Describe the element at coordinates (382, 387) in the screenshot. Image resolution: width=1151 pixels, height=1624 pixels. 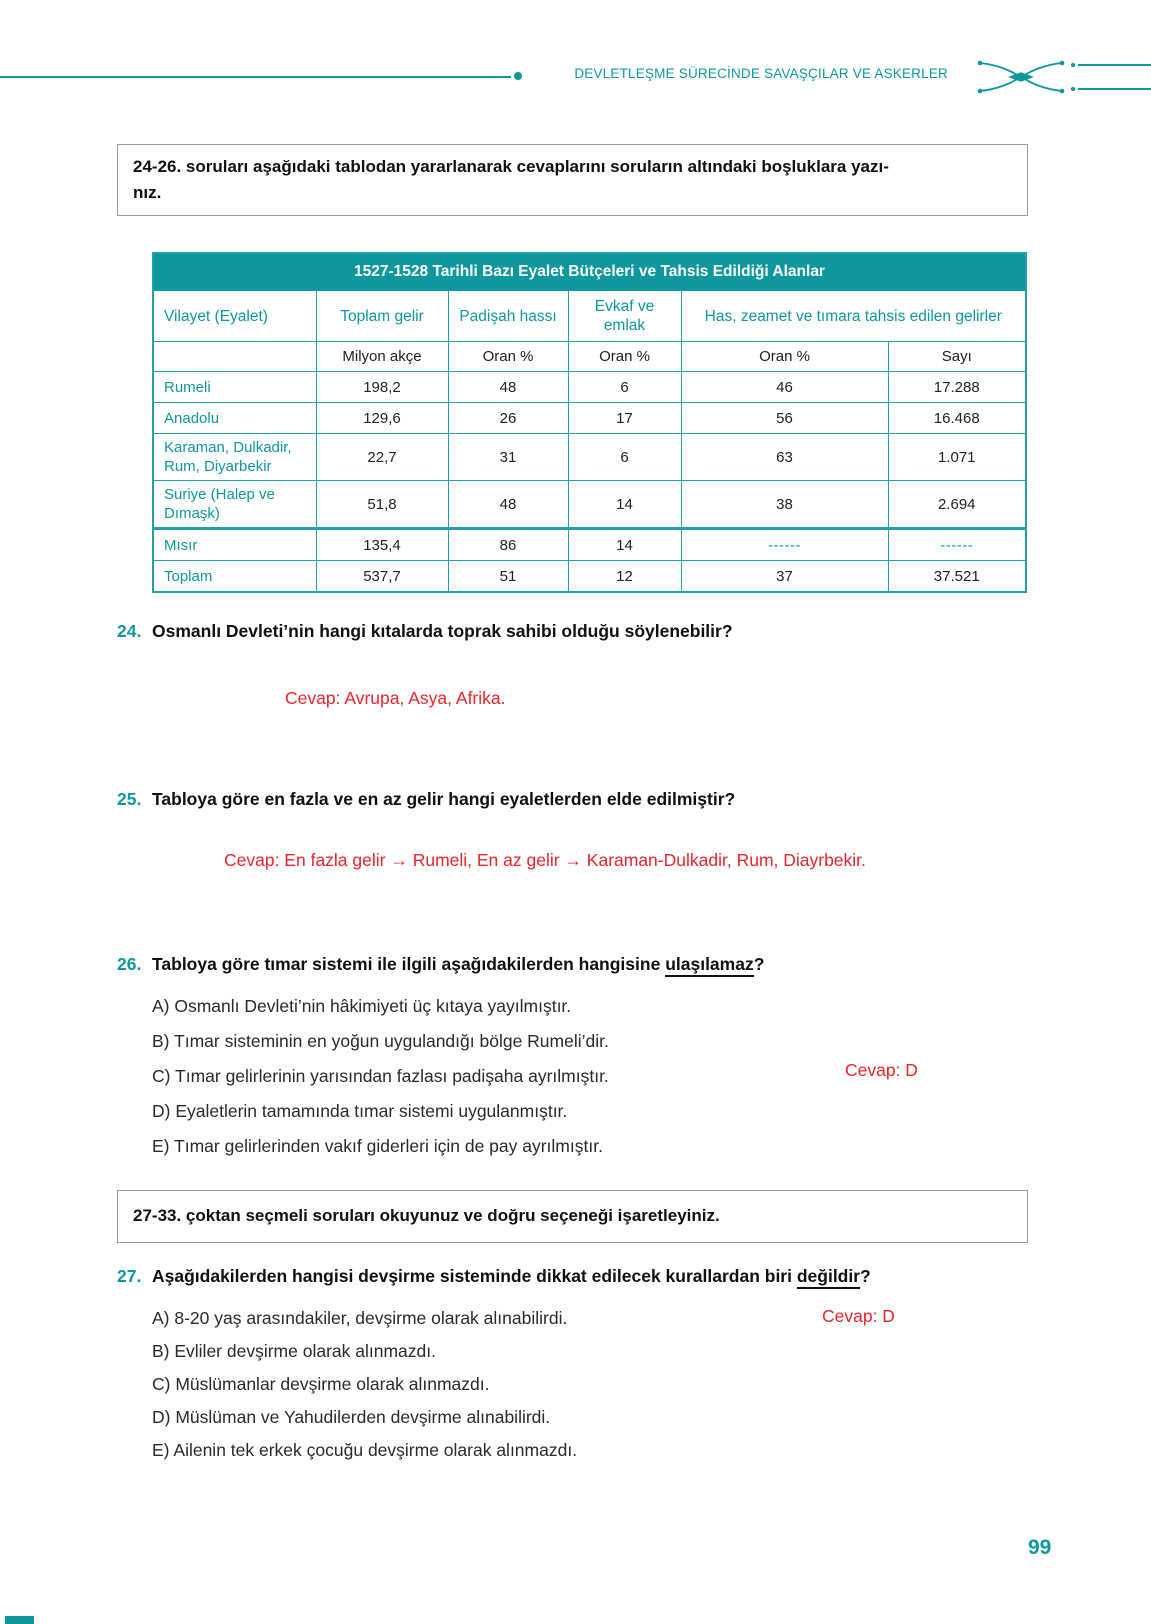
I see `value-cell: 198,2` at that location.